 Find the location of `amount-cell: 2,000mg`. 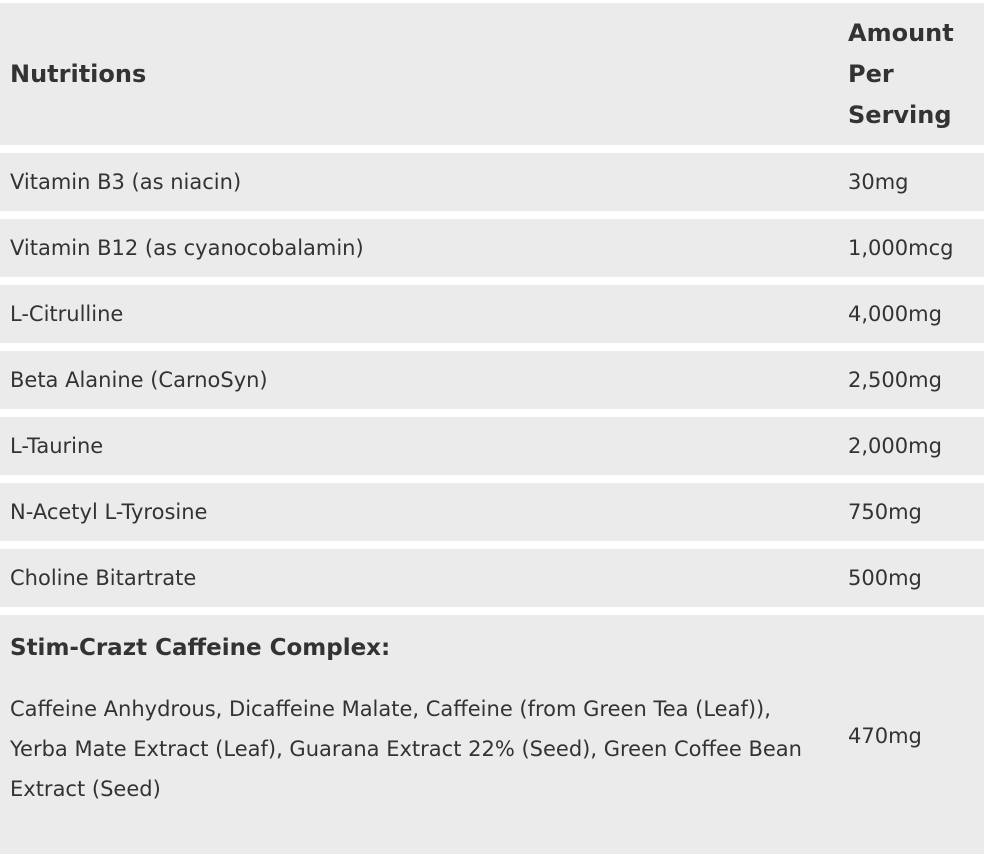

amount-cell: 2,000mg is located at coordinates (907, 446).